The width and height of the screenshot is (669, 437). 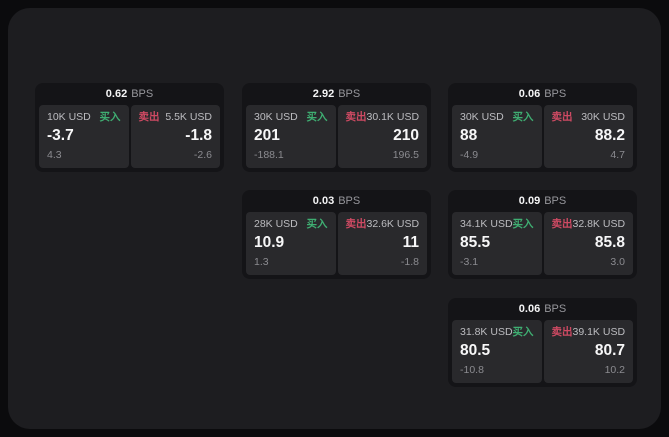 I want to click on quote-card: 0.06 BPS 30K USD 买入 88 -4.9 卖出 30K USD, so click(x=542, y=127).